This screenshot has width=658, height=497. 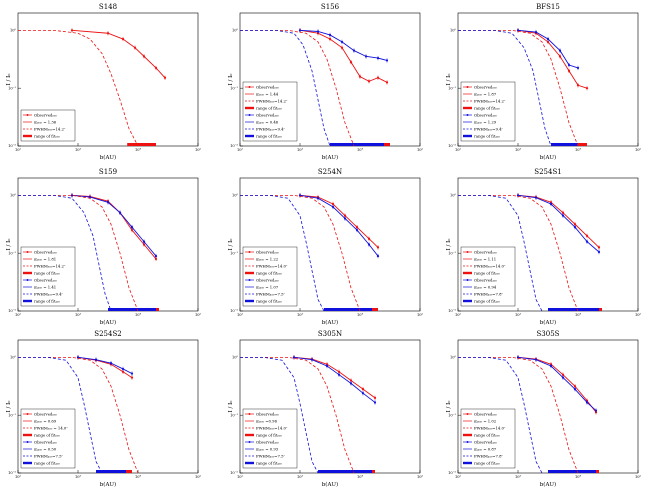 I want to click on legend-label: m₈₅₀ = 1.11, so click(x=485, y=258).